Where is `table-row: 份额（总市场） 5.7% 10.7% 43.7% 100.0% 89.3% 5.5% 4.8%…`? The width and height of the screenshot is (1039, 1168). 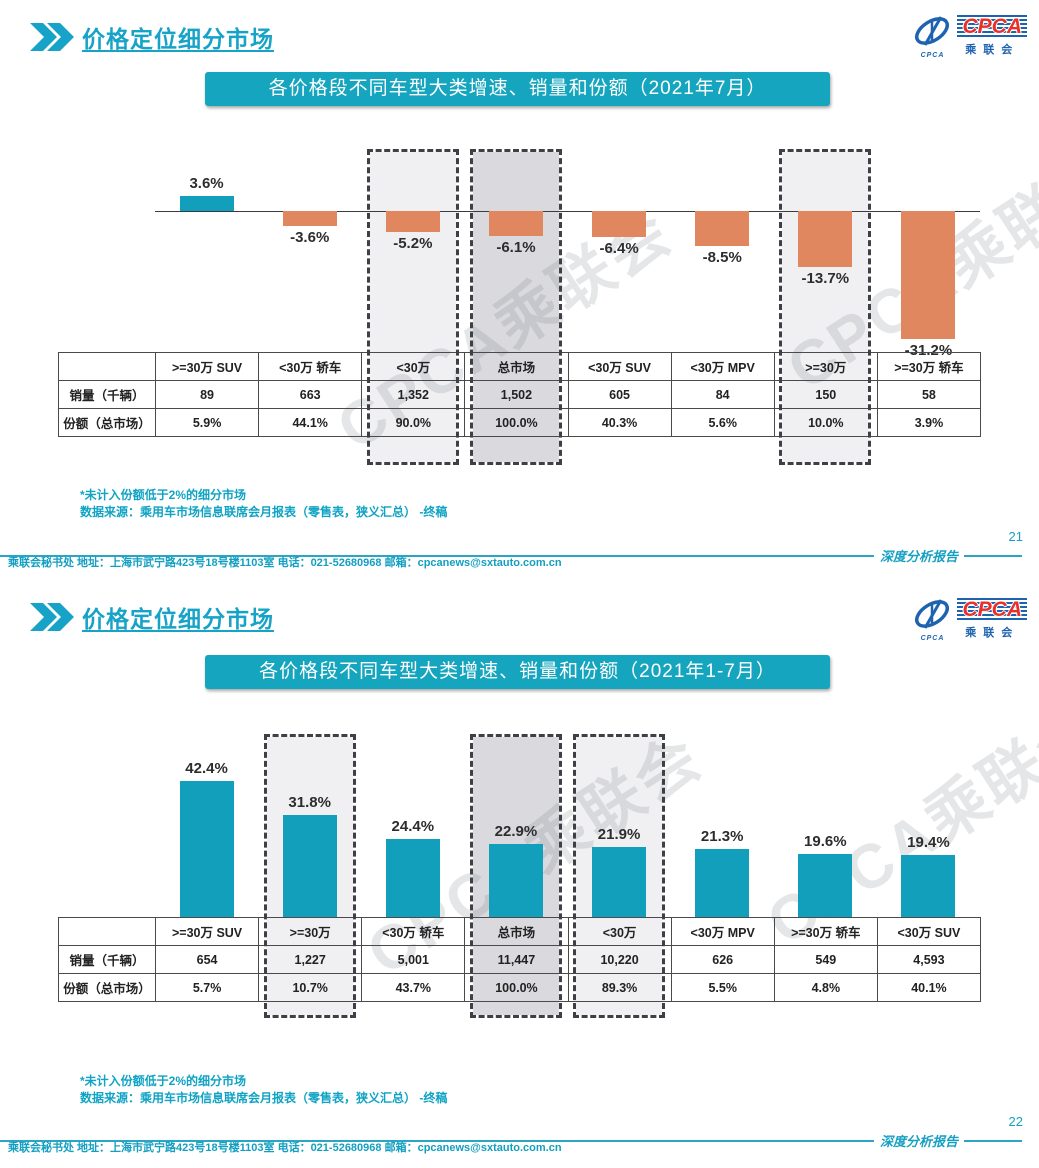
table-row: 份额（总市场） 5.7% 10.7% 43.7% 100.0% 89.3% 5.5% 4.8%… is located at coordinates (520, 987).